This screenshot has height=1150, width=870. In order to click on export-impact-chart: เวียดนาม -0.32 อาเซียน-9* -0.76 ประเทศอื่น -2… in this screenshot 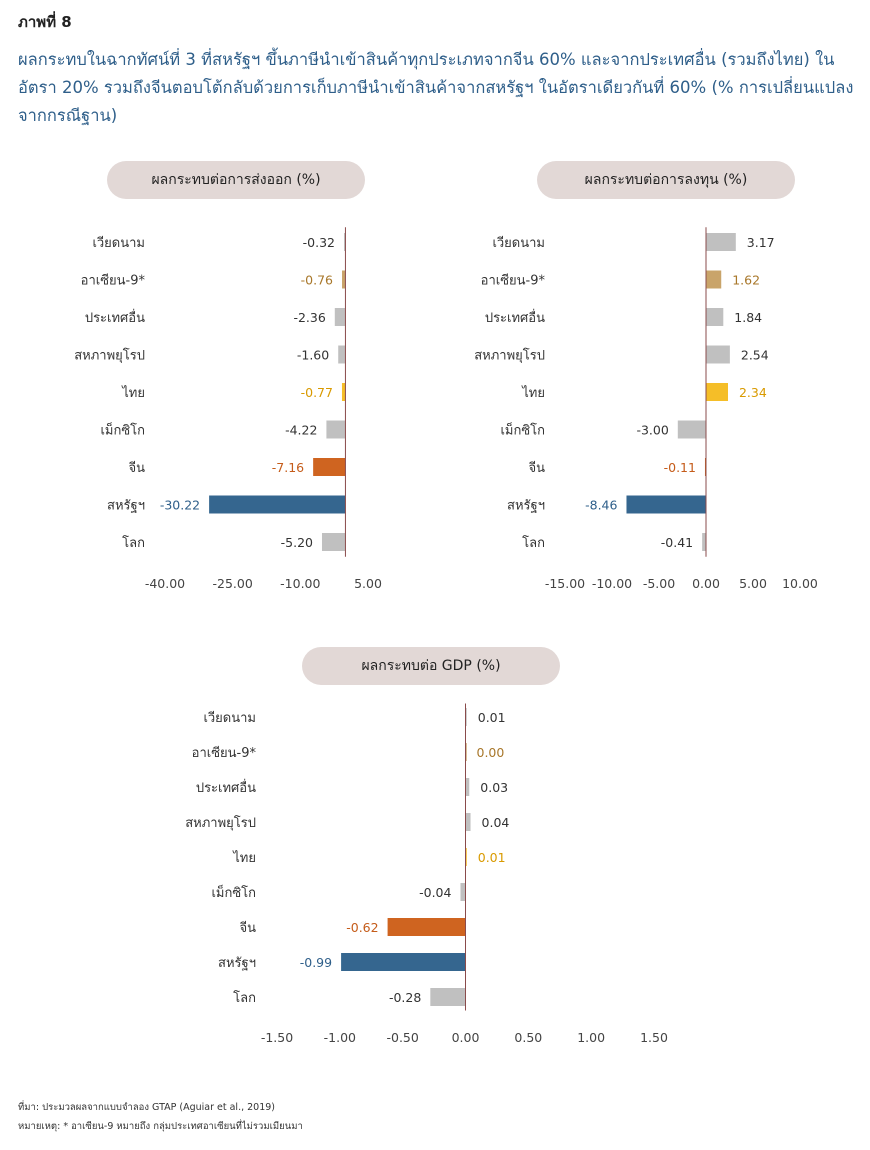, I will do `click(228, 409)`.